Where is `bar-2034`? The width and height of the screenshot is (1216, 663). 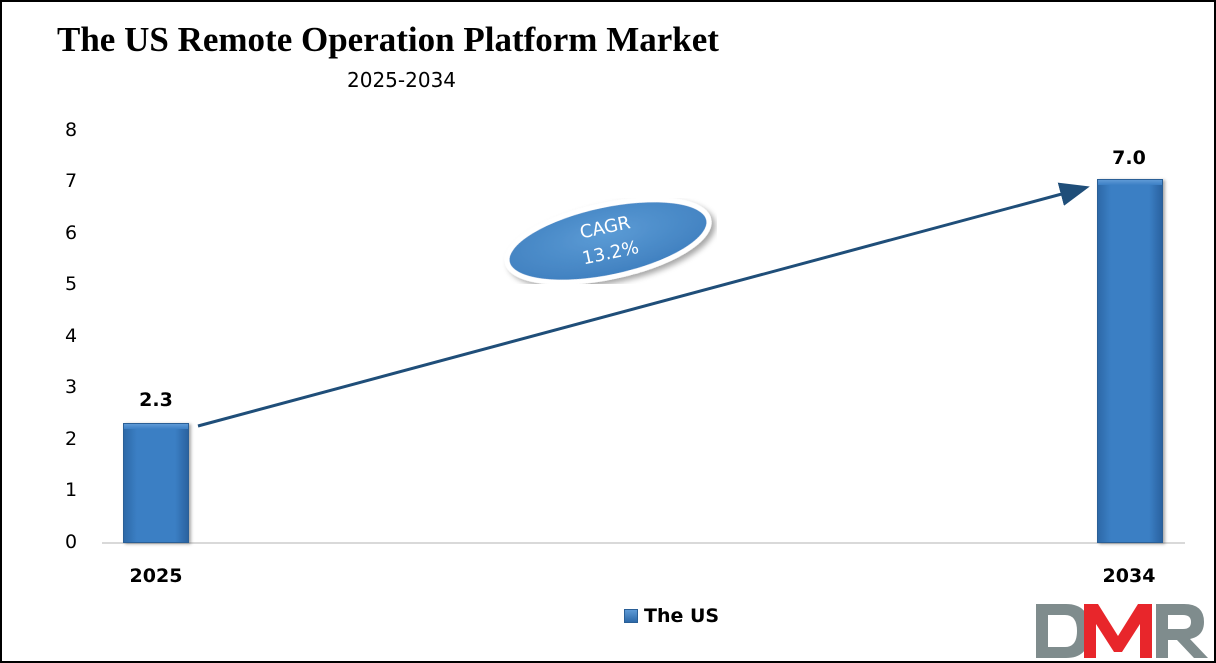 bar-2034 is located at coordinates (1130, 361).